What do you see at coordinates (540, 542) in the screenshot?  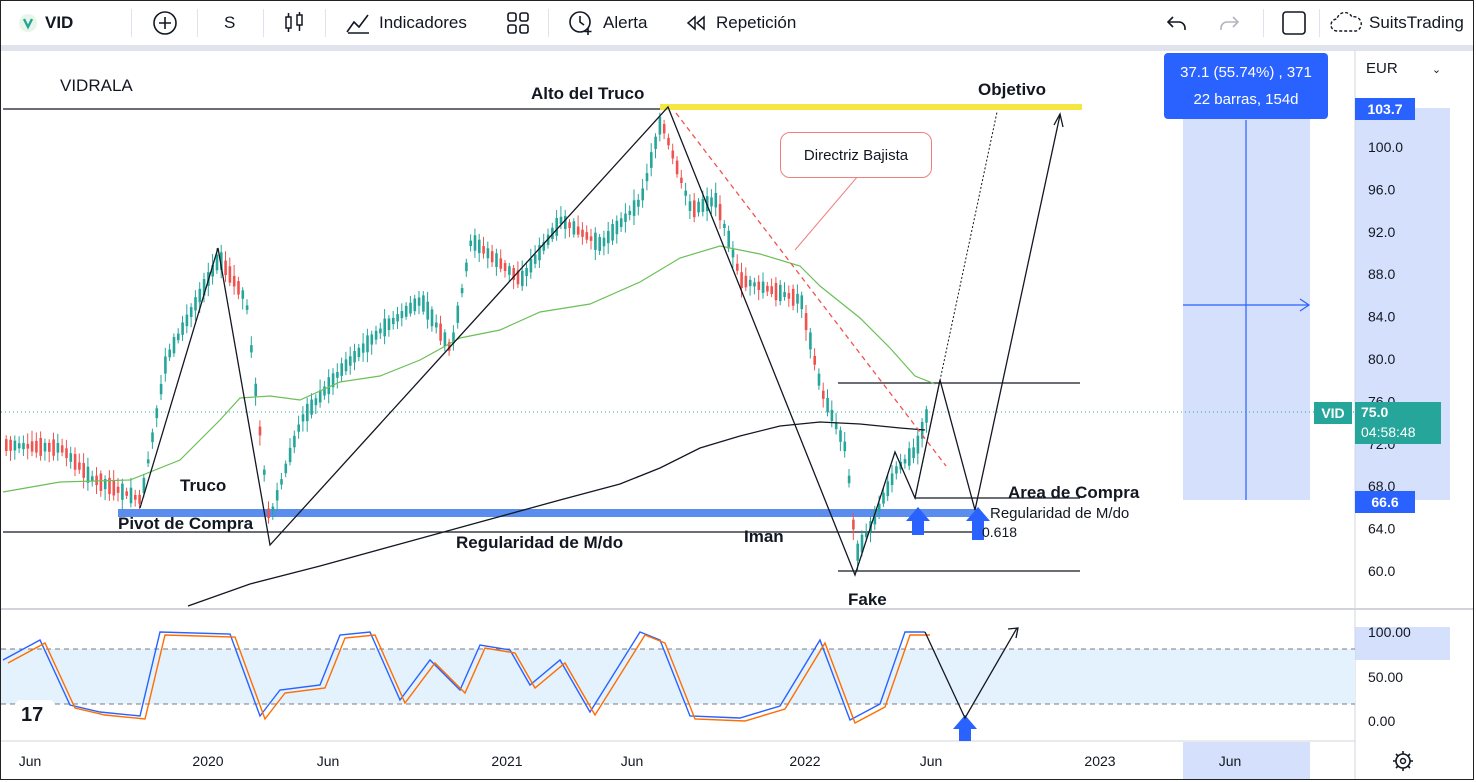 I see `annotation-regularidad-1: Regularidad de M/do` at bounding box center [540, 542].